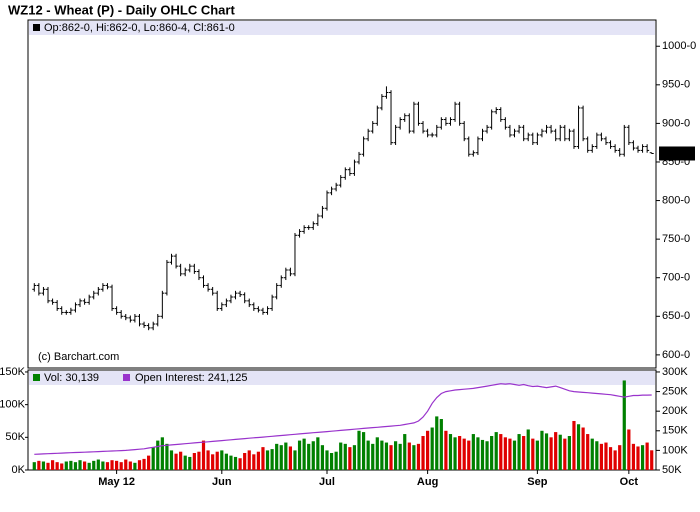  I want to click on last-price-label: 861-0, so click(676, 153).